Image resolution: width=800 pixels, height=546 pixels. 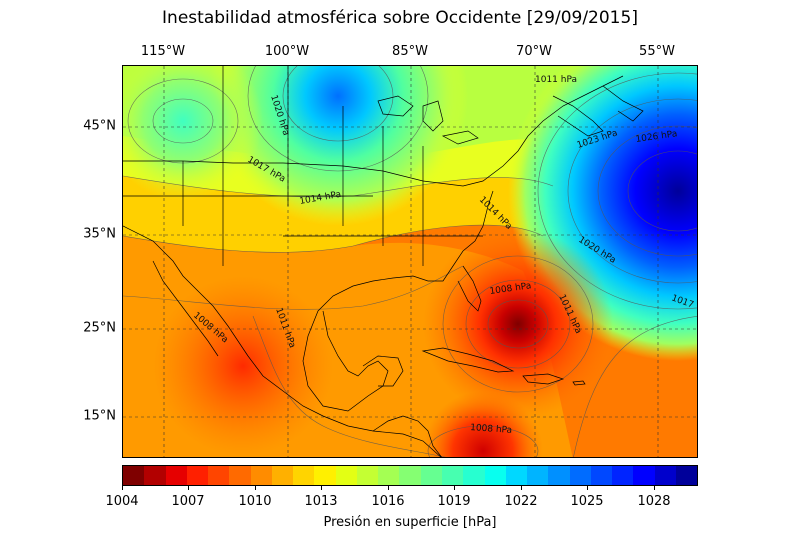 What do you see at coordinates (388, 501) in the screenshot?
I see `colorbar-tick-label: 1016` at bounding box center [388, 501].